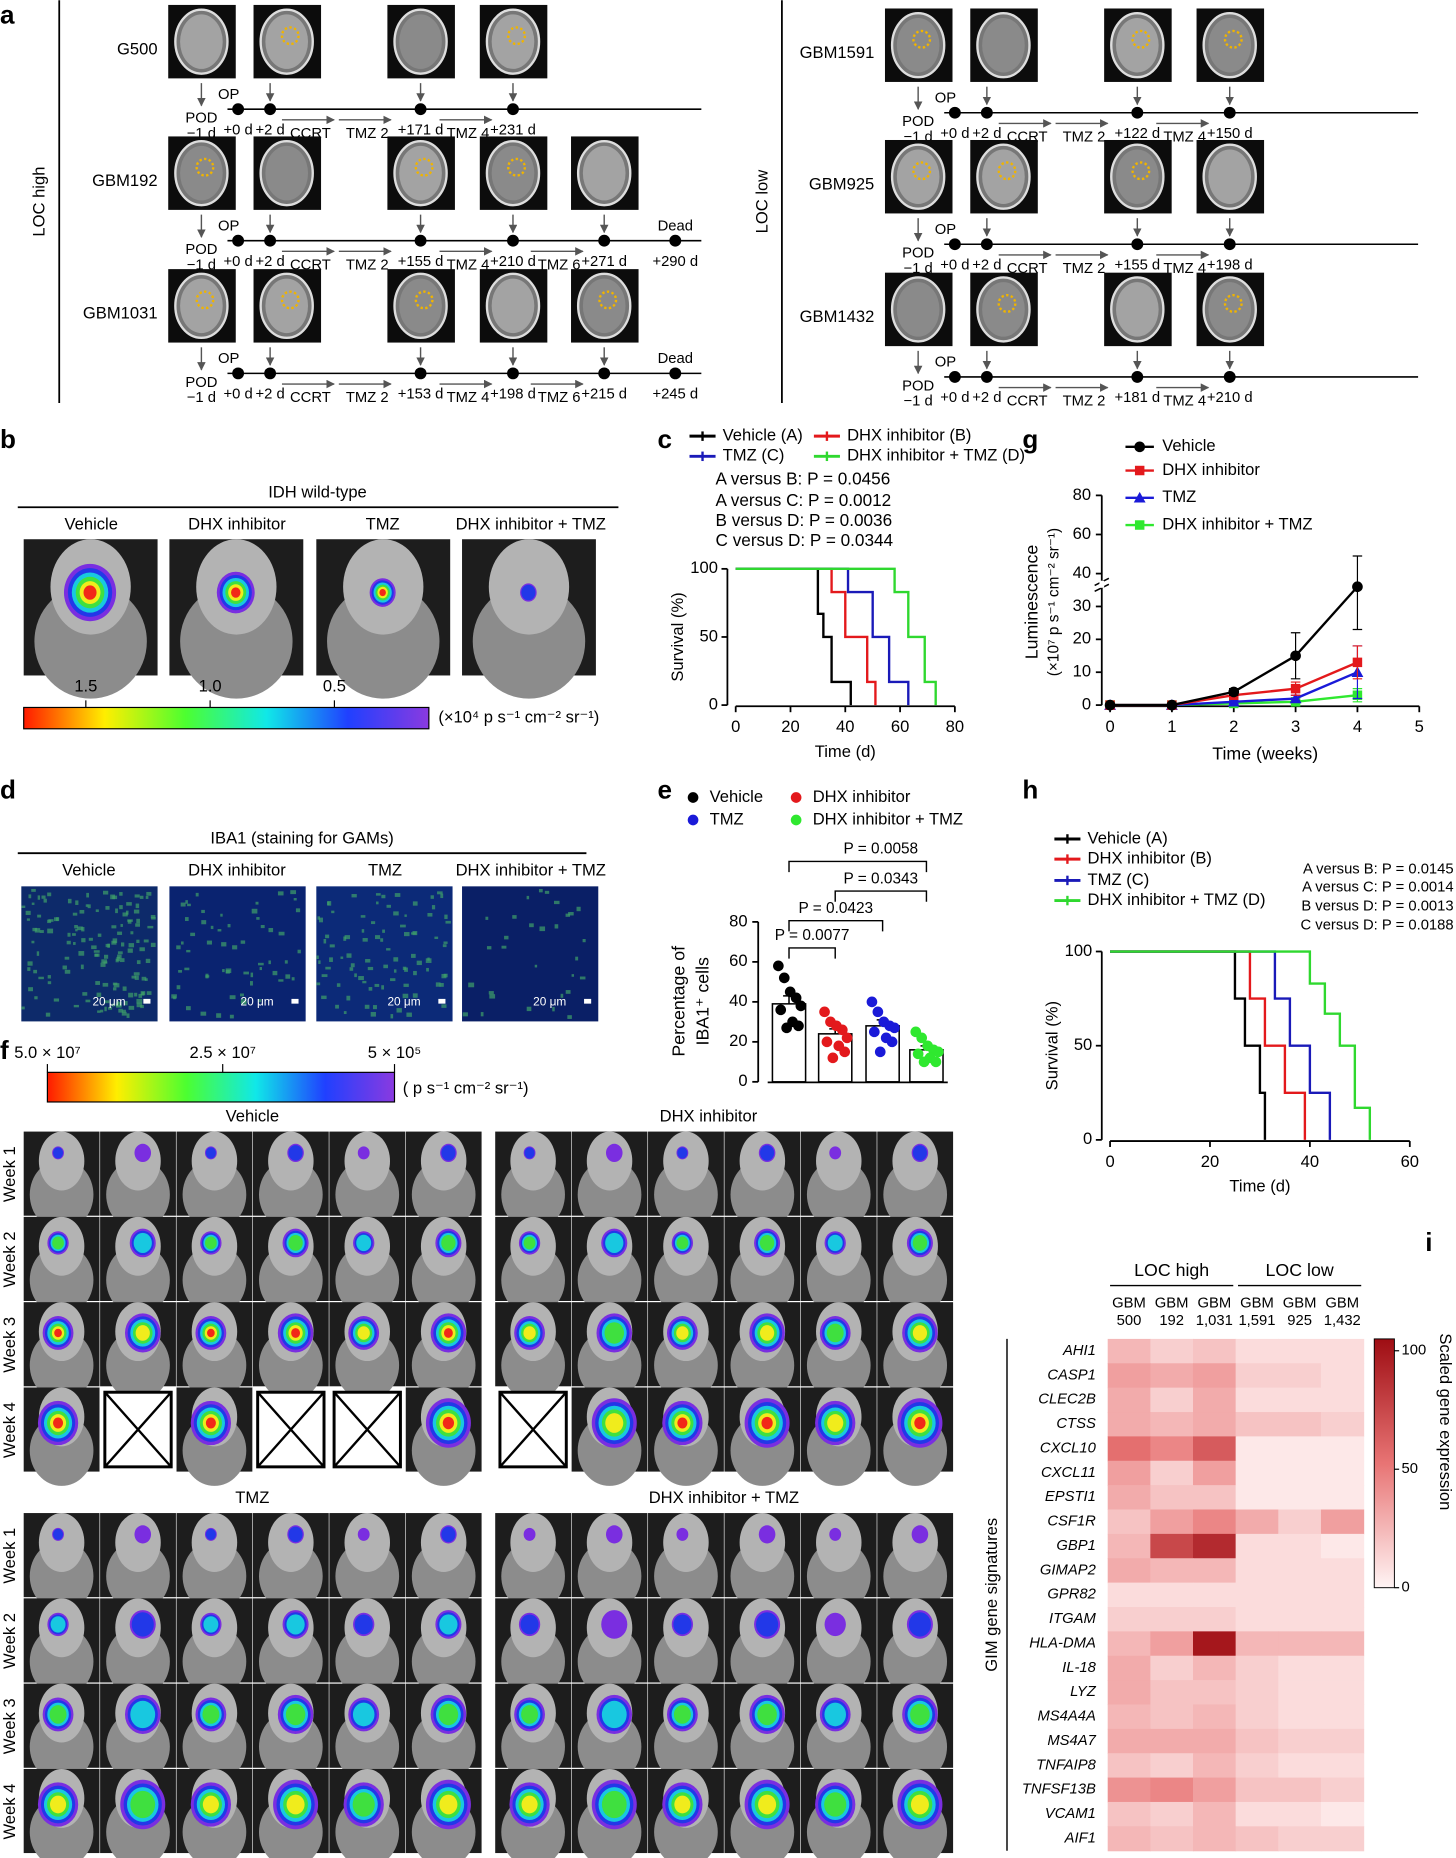 Image resolution: width=1456 pixels, height=1858 pixels. Describe the element at coordinates (421, 395) in the screenshot. I see `event-day: +153 d` at that location.